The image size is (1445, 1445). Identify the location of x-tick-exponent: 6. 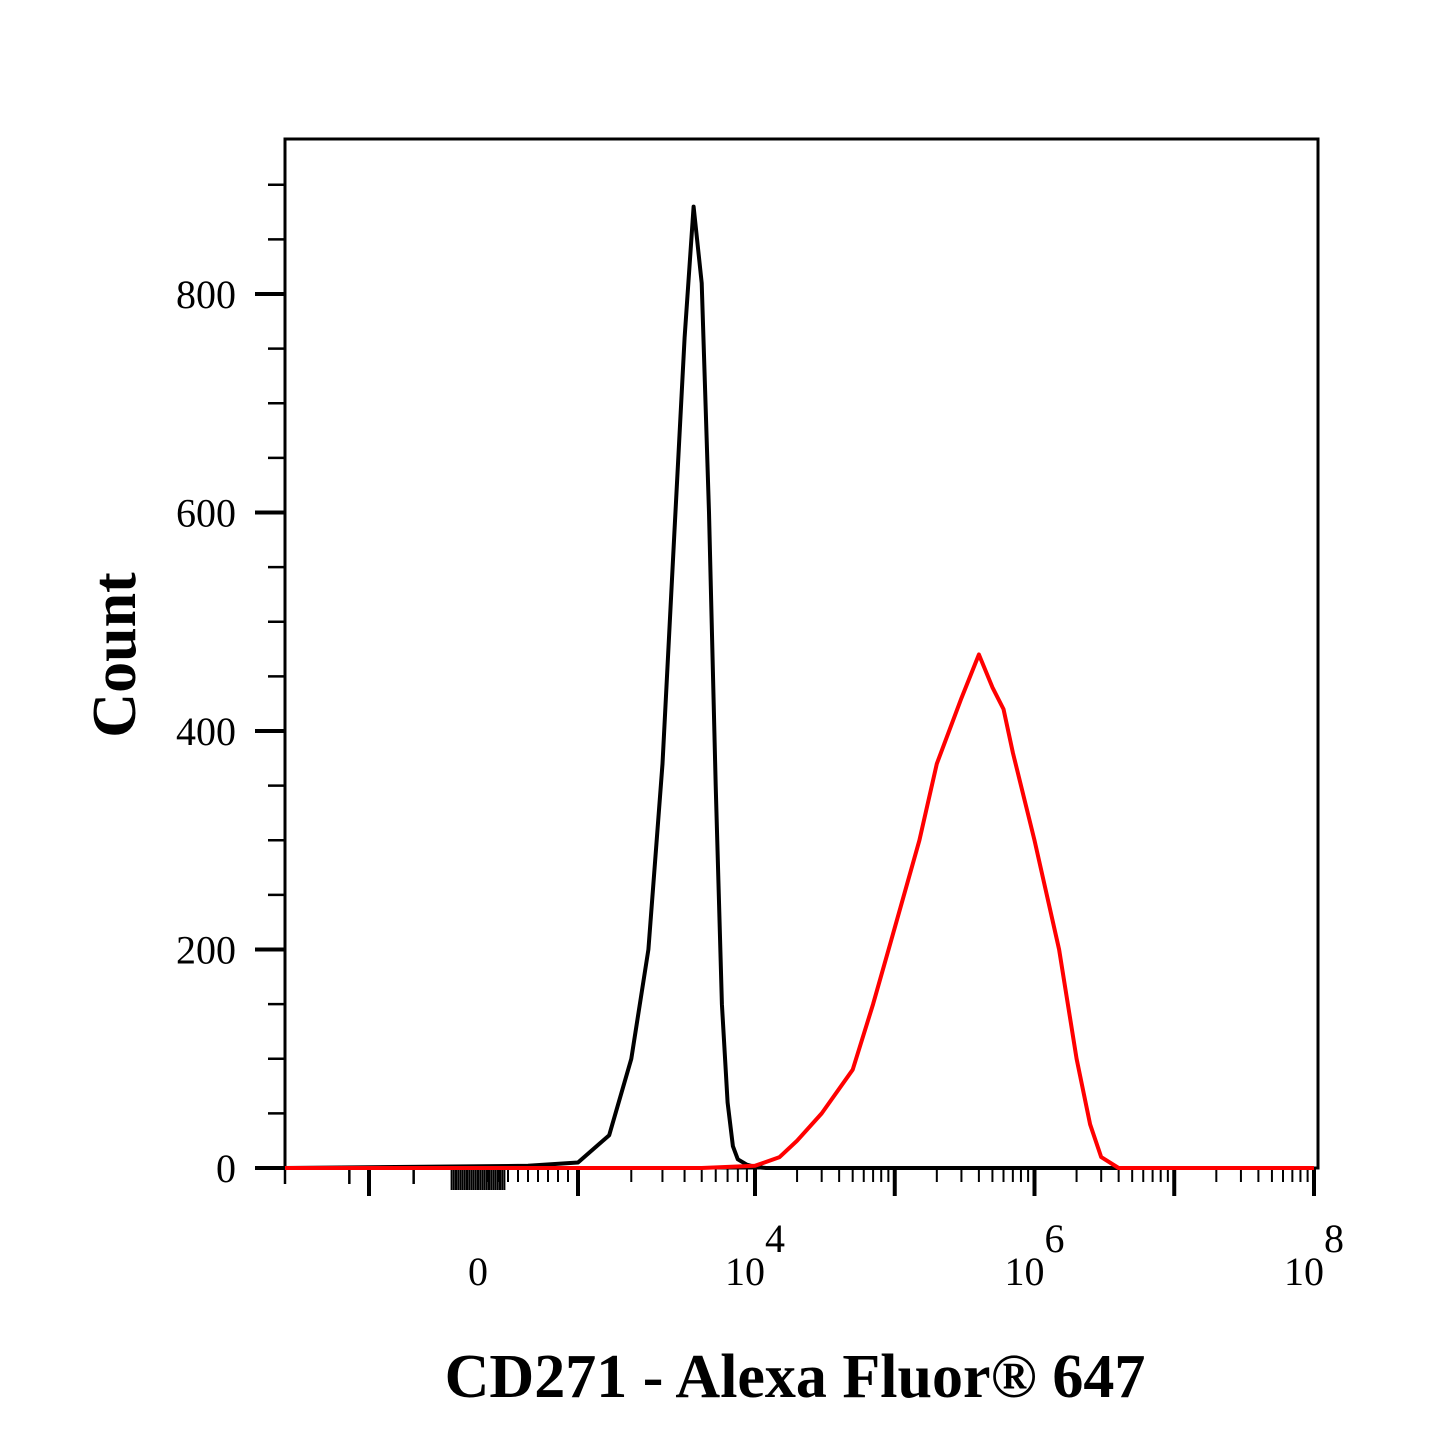
(1055, 1238).